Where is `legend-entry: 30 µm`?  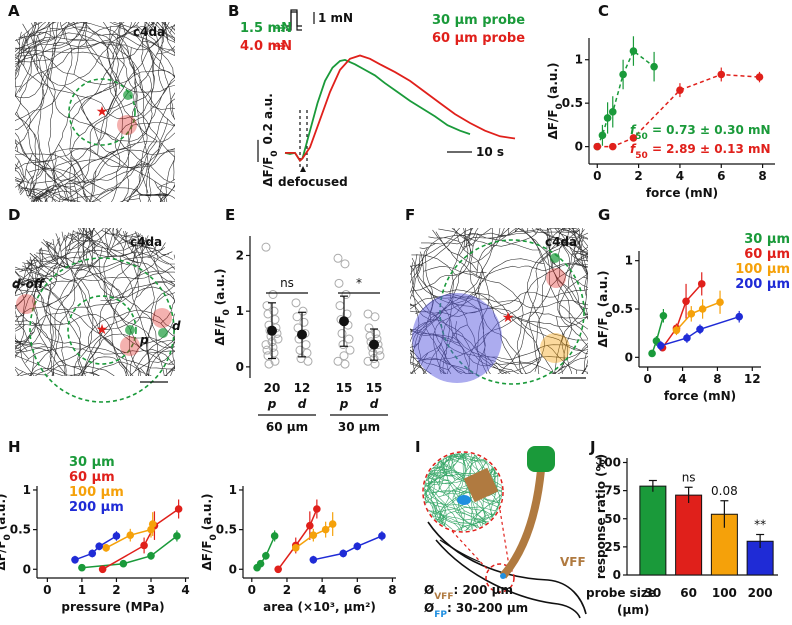 legend-entry: 30 µm is located at coordinates (767, 239).